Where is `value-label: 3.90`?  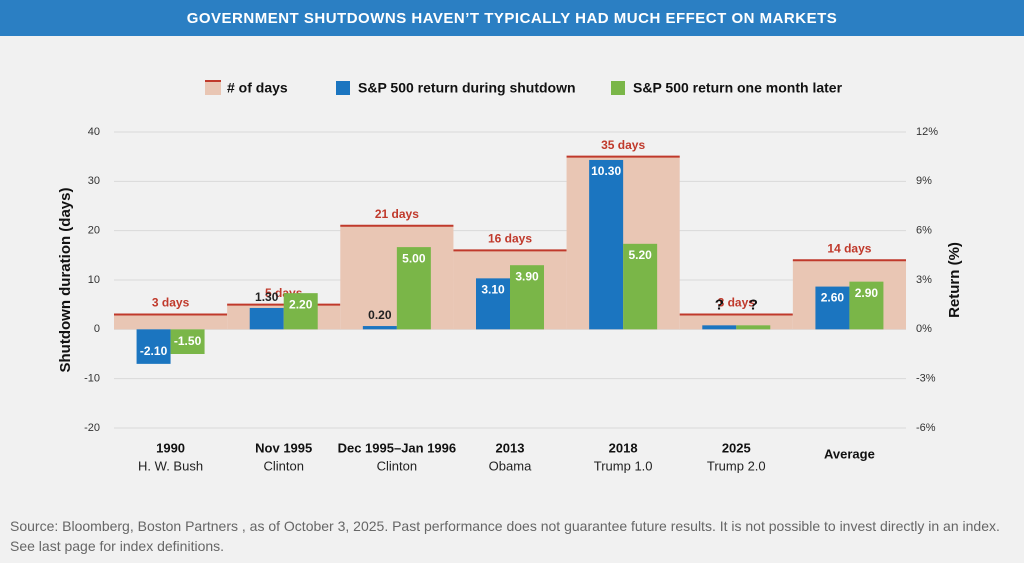 value-label: 3.90 is located at coordinates (527, 276).